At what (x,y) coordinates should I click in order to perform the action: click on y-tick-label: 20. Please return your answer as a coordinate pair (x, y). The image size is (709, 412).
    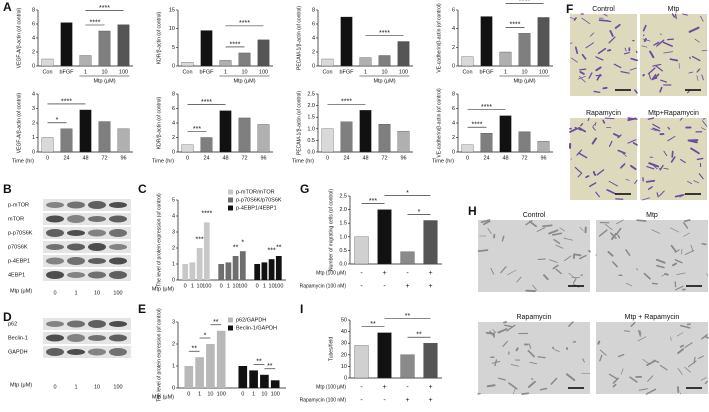
    Looking at the image, I should click on (344, 355).